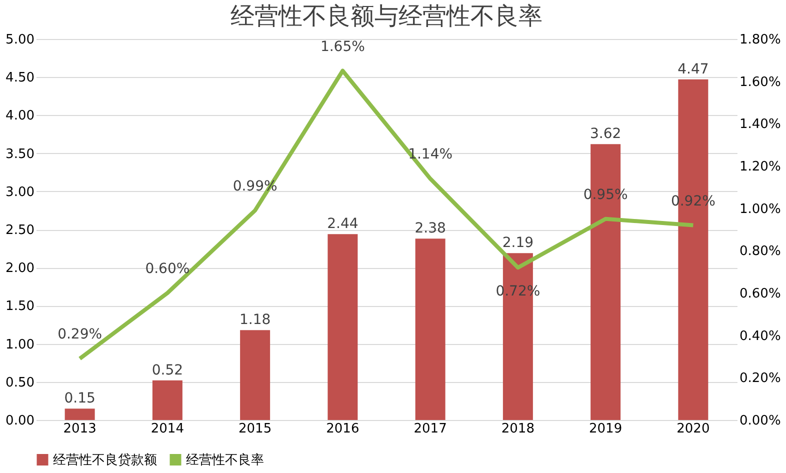 The width and height of the screenshot is (786, 473). What do you see at coordinates (760, 378) in the screenshot?
I see `y2-tick-label: 0.20%` at bounding box center [760, 378].